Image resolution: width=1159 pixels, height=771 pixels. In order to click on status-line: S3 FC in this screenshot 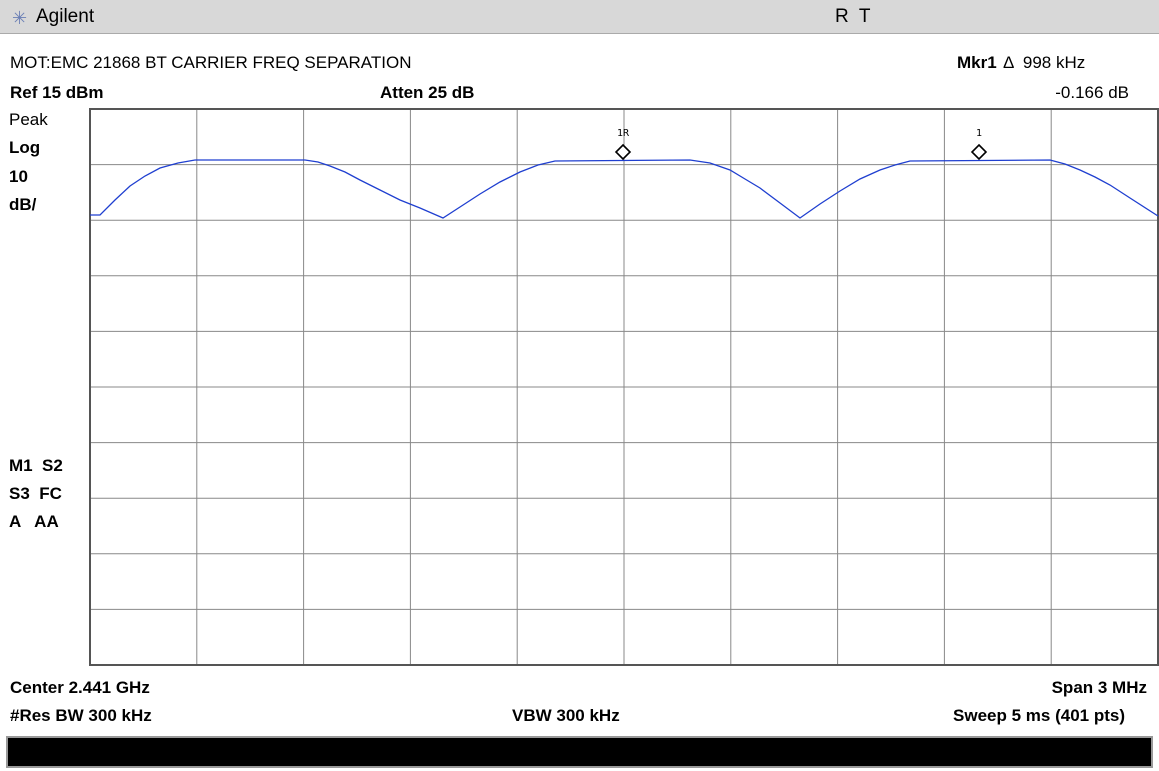, I will do `click(35, 493)`.